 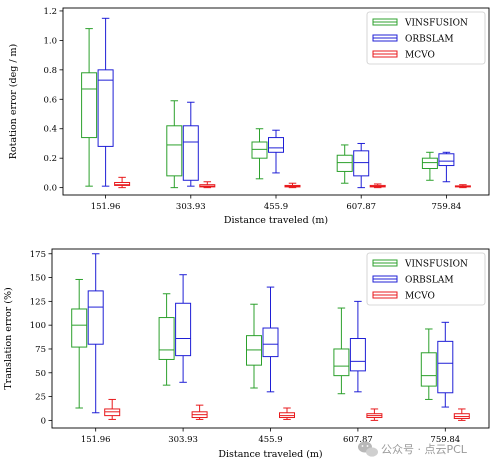 I want to click on y-tick-label: 0.0, so click(x=50, y=189).